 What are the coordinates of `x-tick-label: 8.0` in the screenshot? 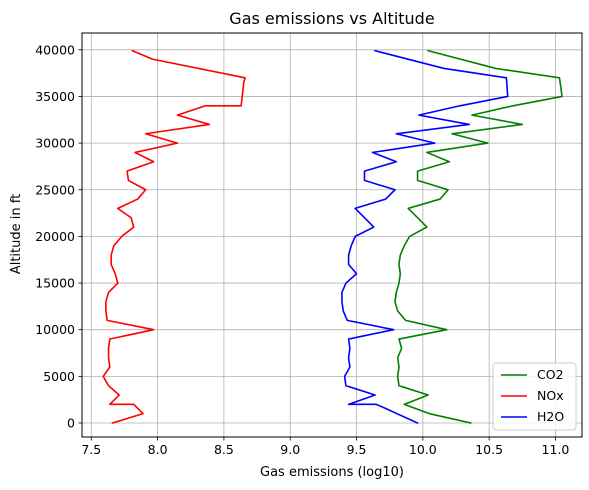 It's located at (158, 449).